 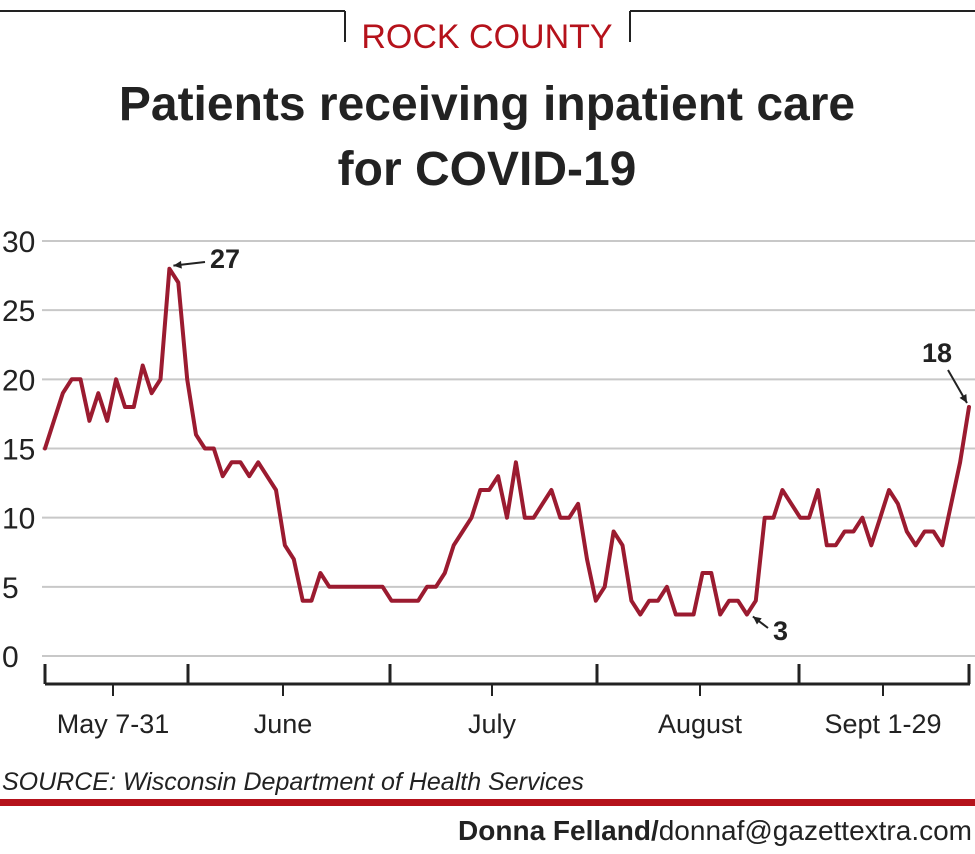 What do you see at coordinates (18, 380) in the screenshot?
I see `y-tick-label-20: 20` at bounding box center [18, 380].